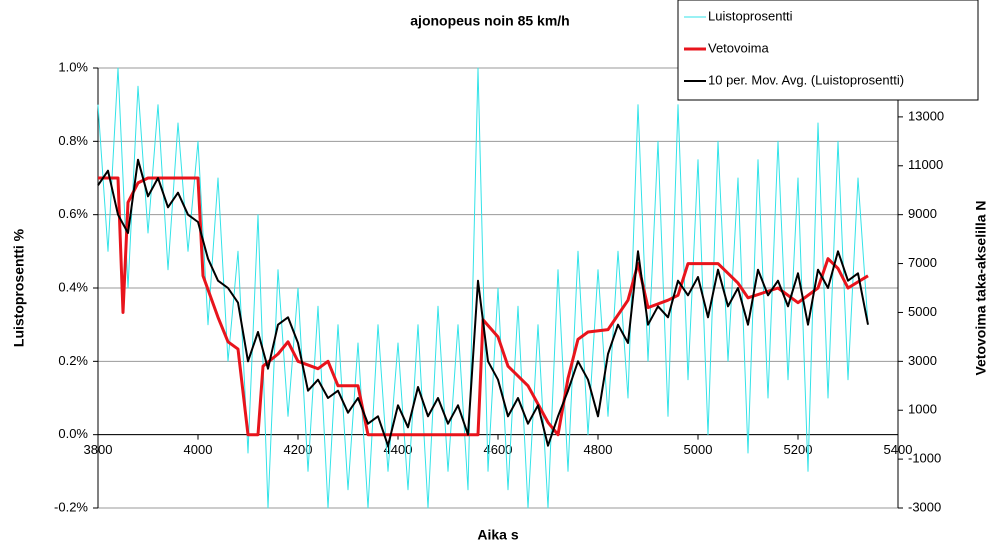 This screenshot has width=994, height=549. Describe the element at coordinates (828, 50) in the screenshot. I see `legend-box` at that location.